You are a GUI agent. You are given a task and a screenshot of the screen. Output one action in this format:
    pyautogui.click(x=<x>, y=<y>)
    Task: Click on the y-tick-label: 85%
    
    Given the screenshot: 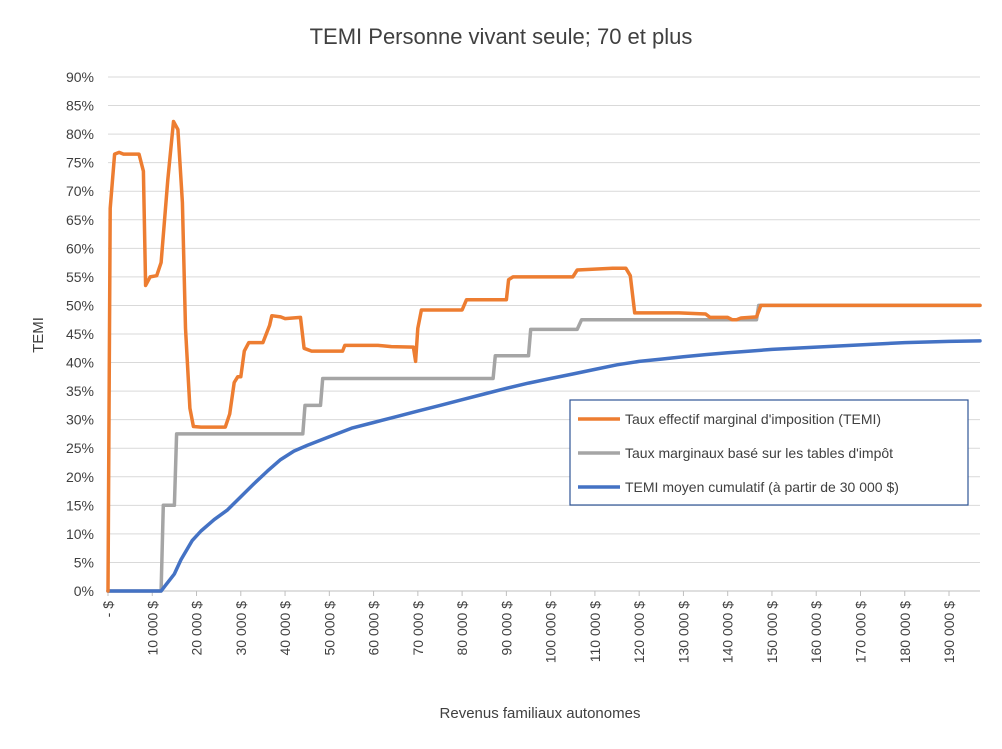 What is the action you would take?
    pyautogui.click(x=80, y=106)
    